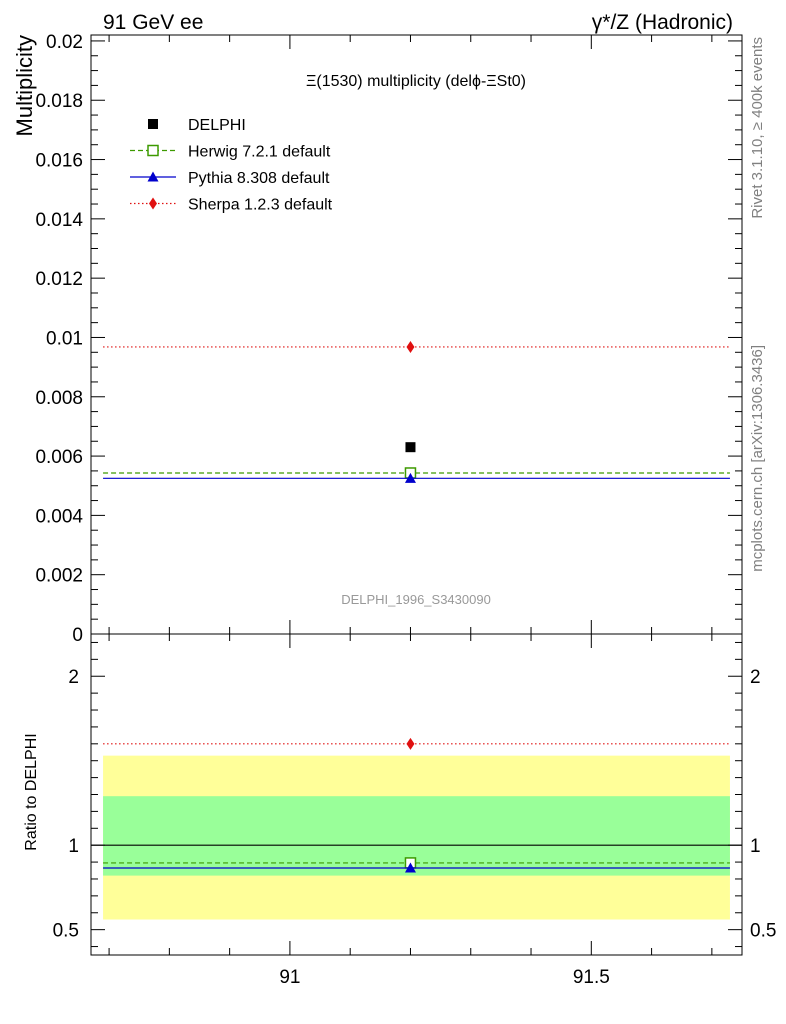 The image size is (786, 1024). Describe the element at coordinates (289, 977) in the screenshot. I see `x-tick-label: 91` at that location.